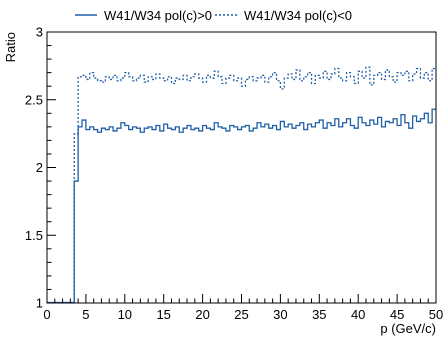 The width and height of the screenshot is (444, 340). What do you see at coordinates (202, 314) in the screenshot?
I see `x-tick-label: 20` at bounding box center [202, 314].